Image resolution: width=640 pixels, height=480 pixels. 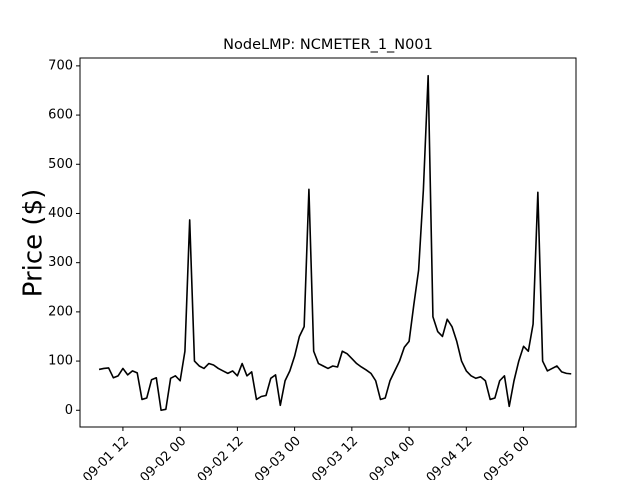 What do you see at coordinates (60, 65) in the screenshot?
I see `y-tick-label: 700` at bounding box center [60, 65].